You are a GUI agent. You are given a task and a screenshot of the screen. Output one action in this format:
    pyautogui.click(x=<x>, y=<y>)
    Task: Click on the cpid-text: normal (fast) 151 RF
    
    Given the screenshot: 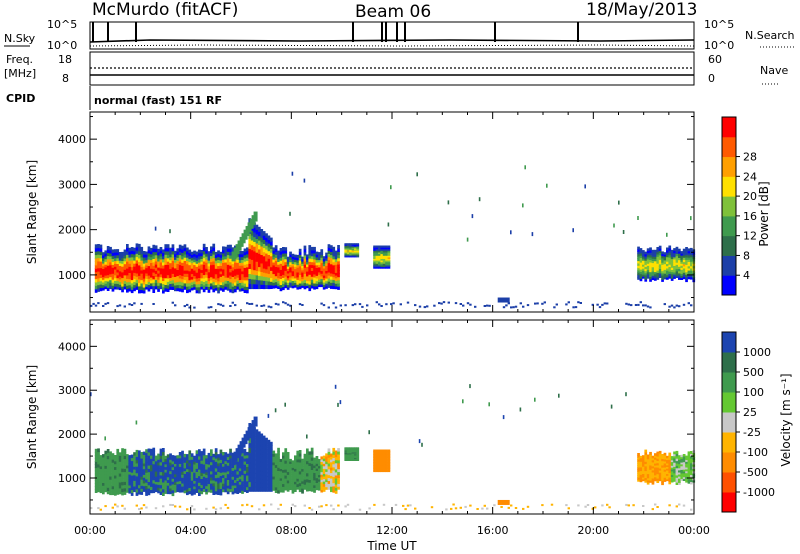 What is the action you would take?
    pyautogui.click(x=158, y=100)
    